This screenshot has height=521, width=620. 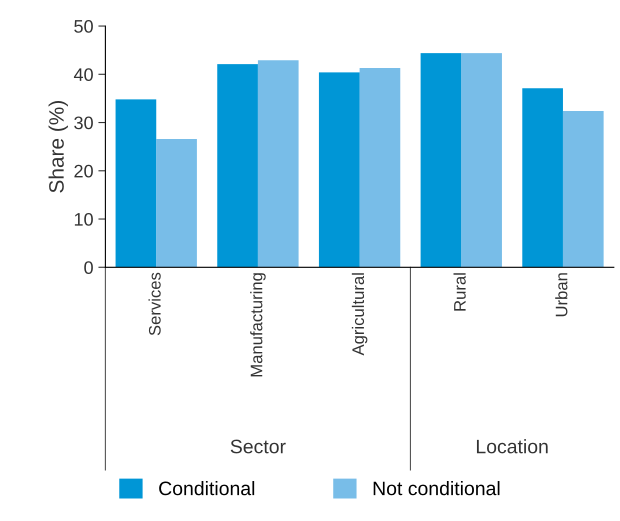 What do you see at coordinates (83, 171) in the screenshot?
I see `y-tick-label: 20` at bounding box center [83, 171].